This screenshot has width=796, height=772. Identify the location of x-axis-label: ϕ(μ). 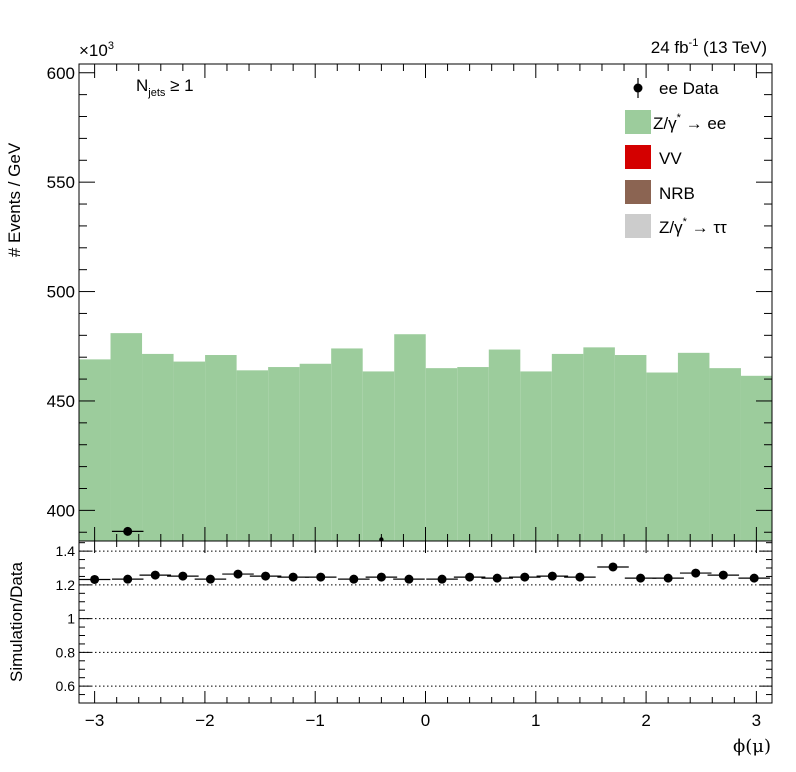
(752, 746).